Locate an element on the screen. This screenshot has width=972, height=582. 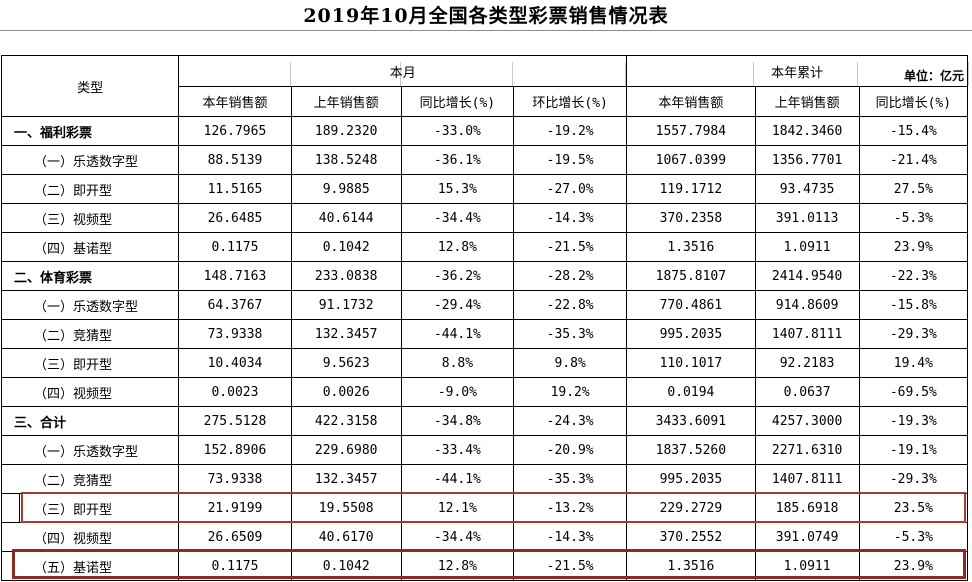
cell-value: 1837.5260 is located at coordinates (691, 450).